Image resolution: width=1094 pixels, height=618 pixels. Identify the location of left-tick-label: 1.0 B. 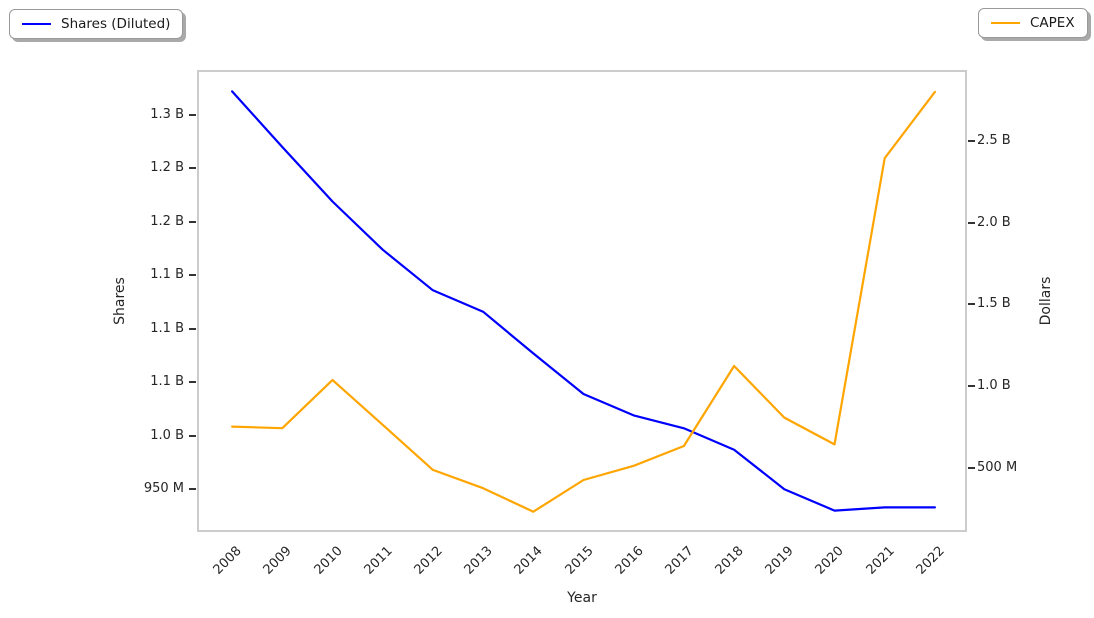
(167, 435).